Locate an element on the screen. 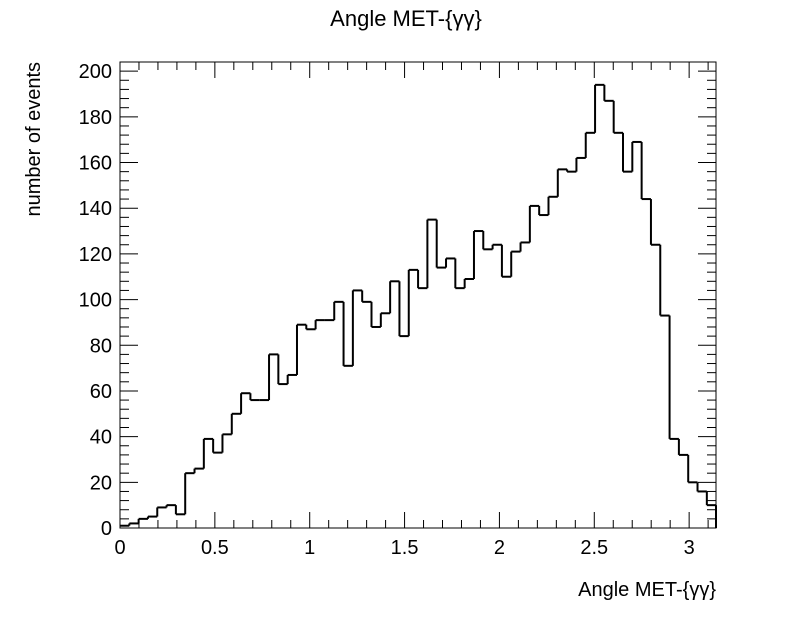 This screenshot has height=622, width=796. y-tick-label: 0 is located at coordinates (106, 529).